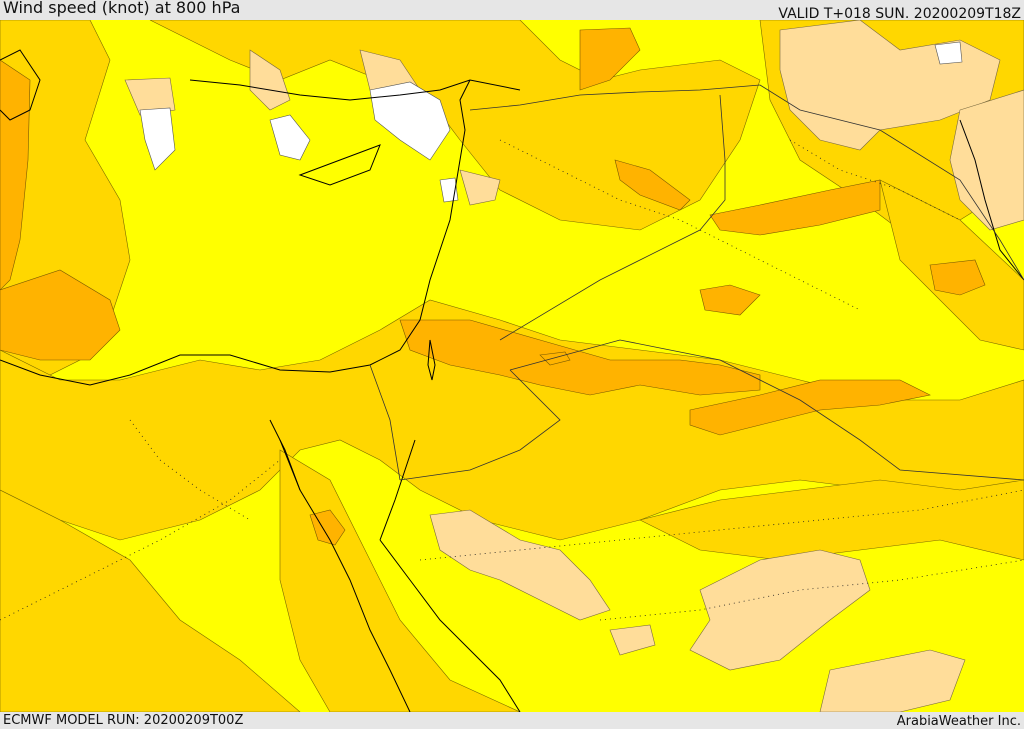 This screenshot has height=729, width=1024. Describe the element at coordinates (520, 565) in the screenshot. I see `band-pale-saudi-a` at that location.